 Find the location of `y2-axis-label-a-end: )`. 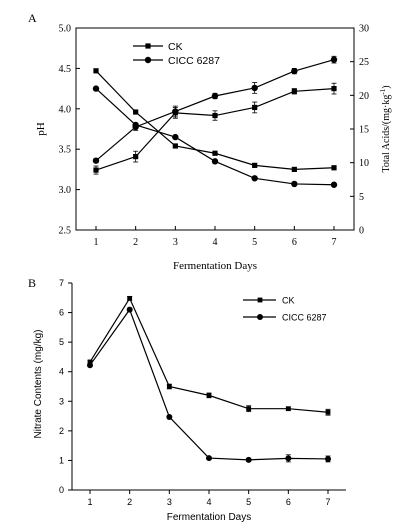

y2-axis-label-a-end: ) is located at coordinates (386, 86).